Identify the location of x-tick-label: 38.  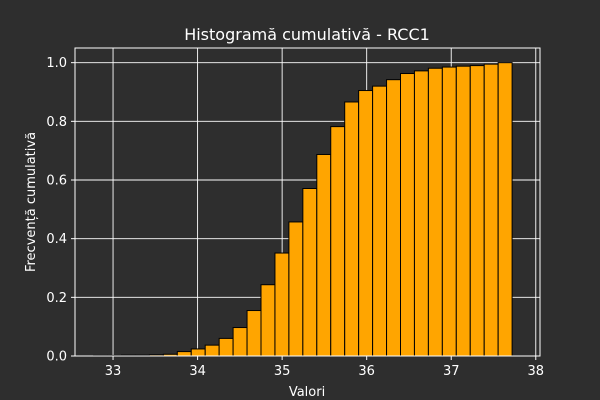
(535, 371).